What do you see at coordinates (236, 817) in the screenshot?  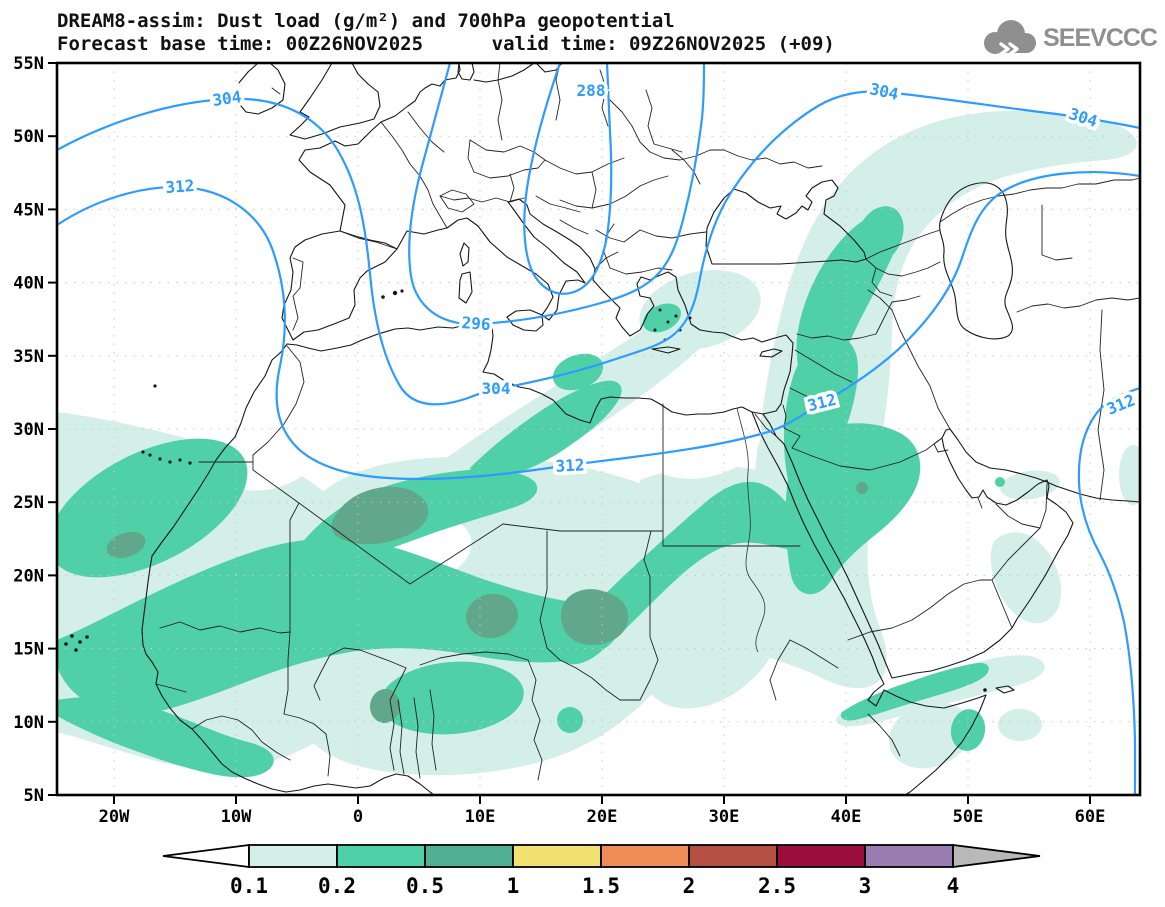 I see `lon-tick-label: 10W` at bounding box center [236, 817].